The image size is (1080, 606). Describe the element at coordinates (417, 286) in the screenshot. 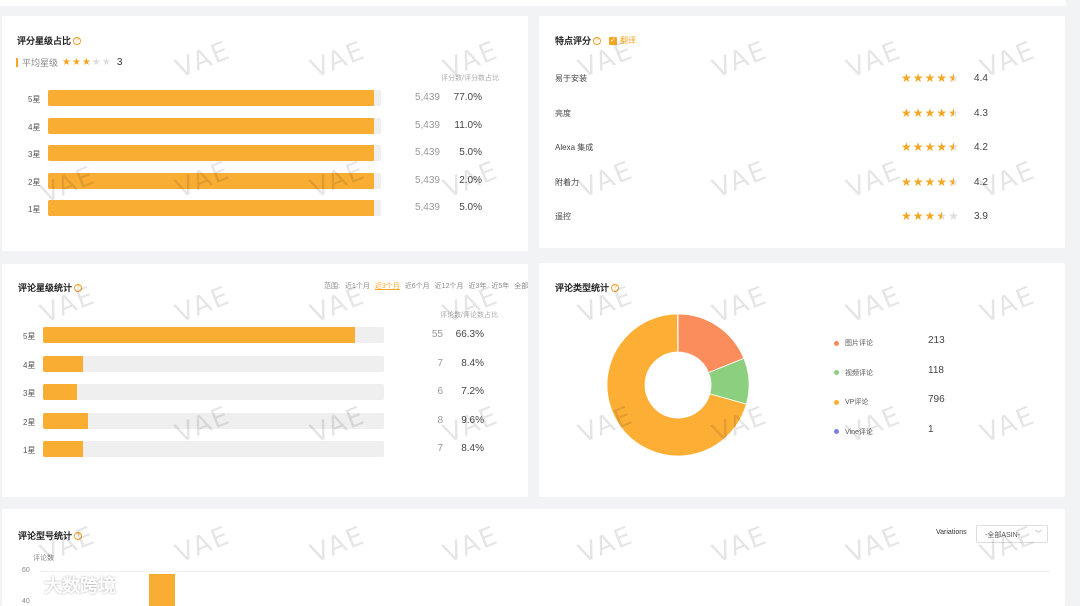

I see `range-tab: 近6个月` at that location.